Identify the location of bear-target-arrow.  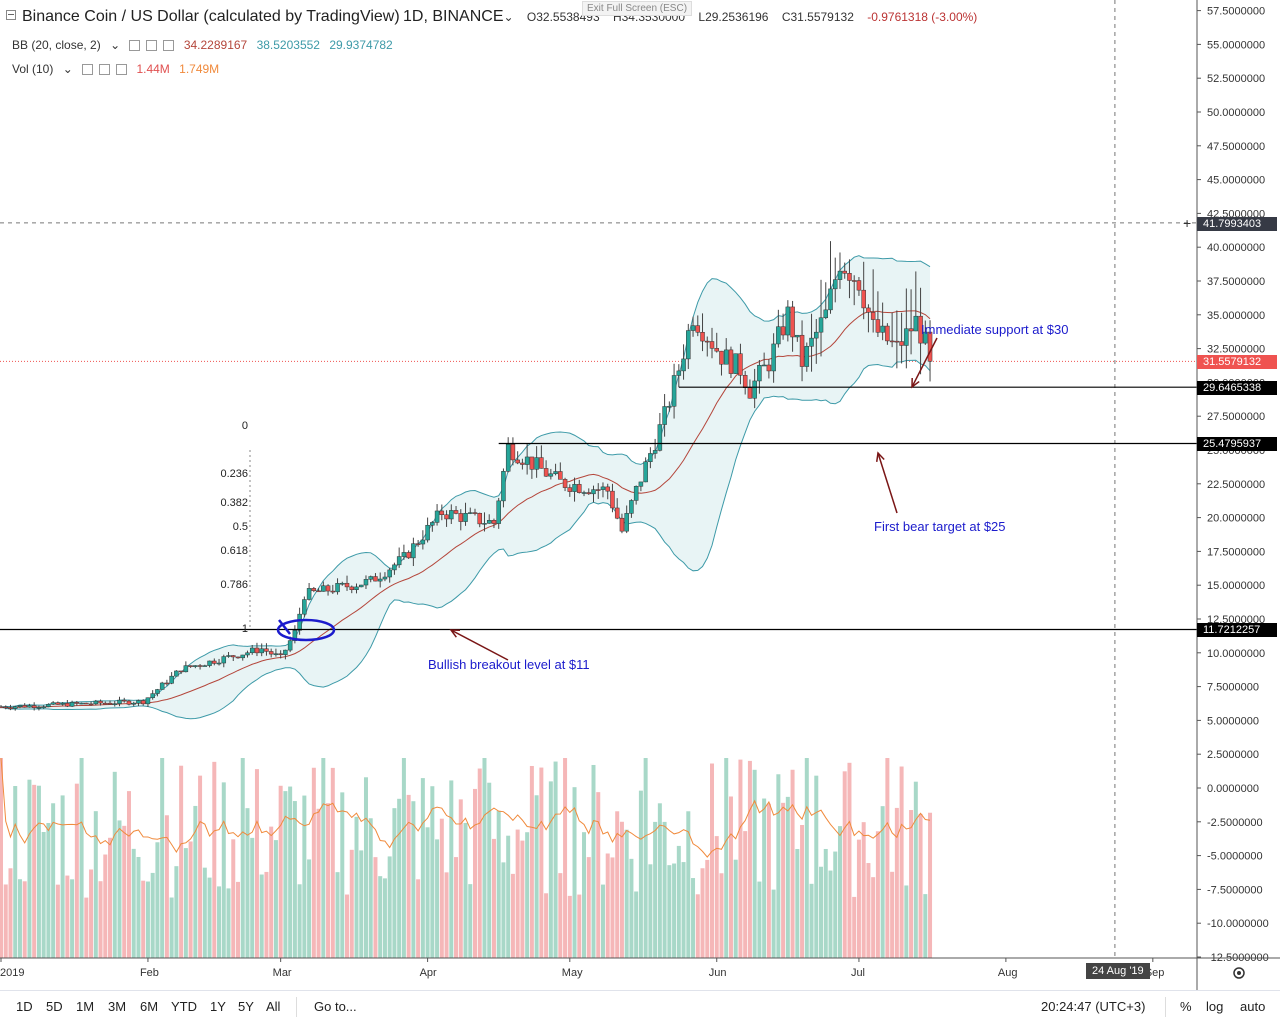
(887, 483).